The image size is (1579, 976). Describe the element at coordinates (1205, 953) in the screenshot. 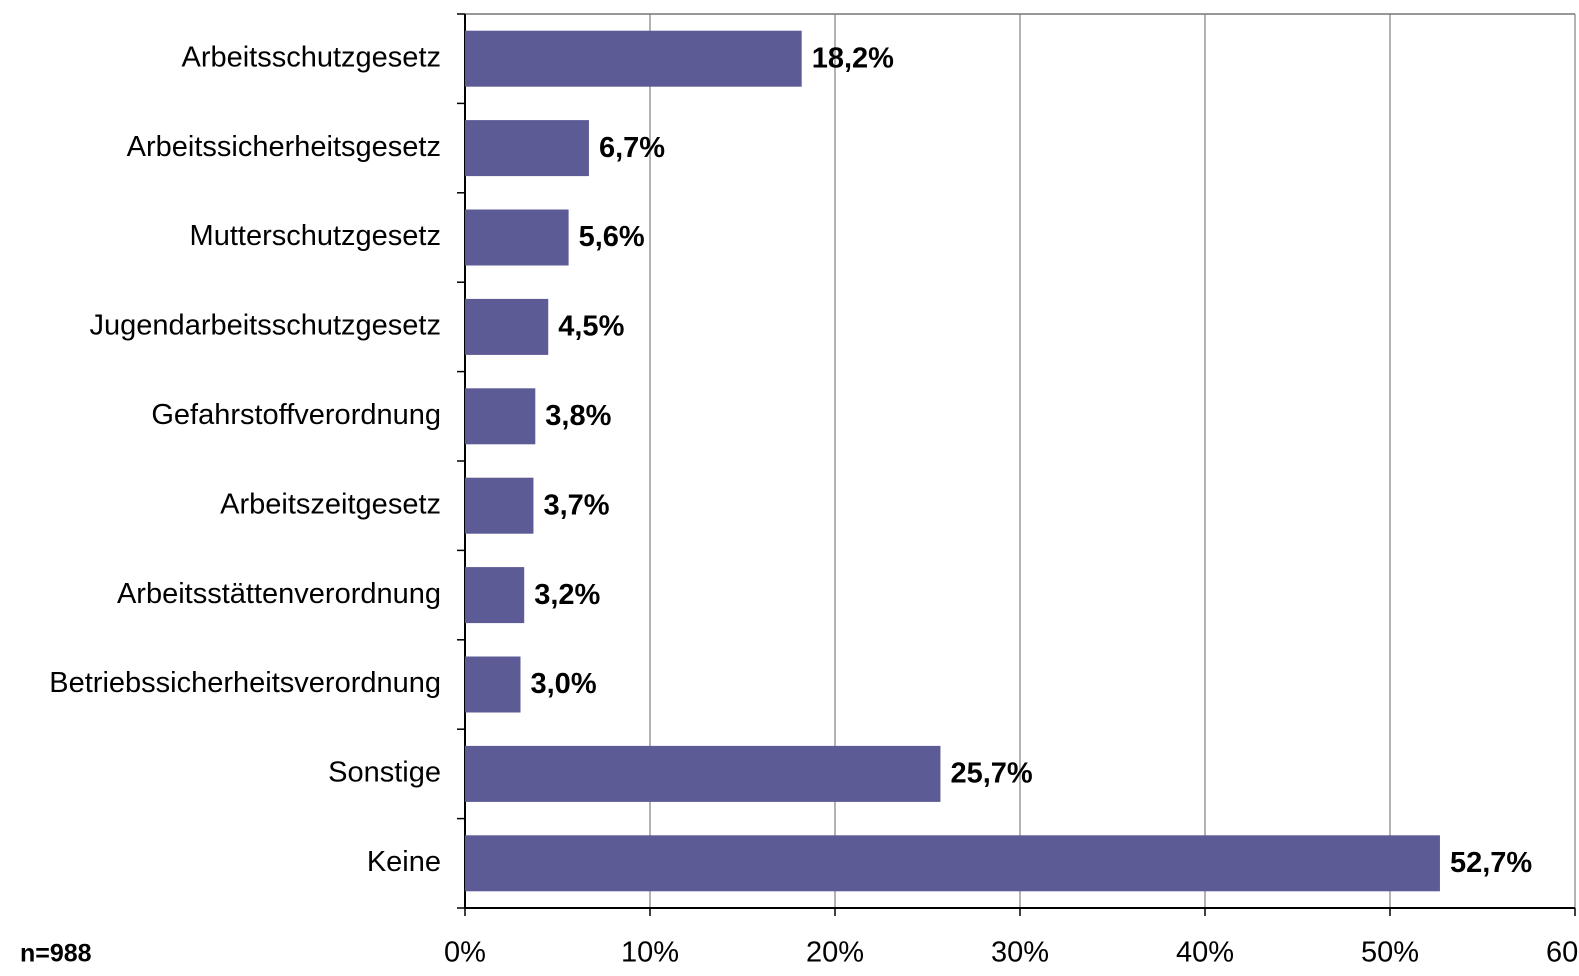

I see `x-tick-label: 40%` at that location.